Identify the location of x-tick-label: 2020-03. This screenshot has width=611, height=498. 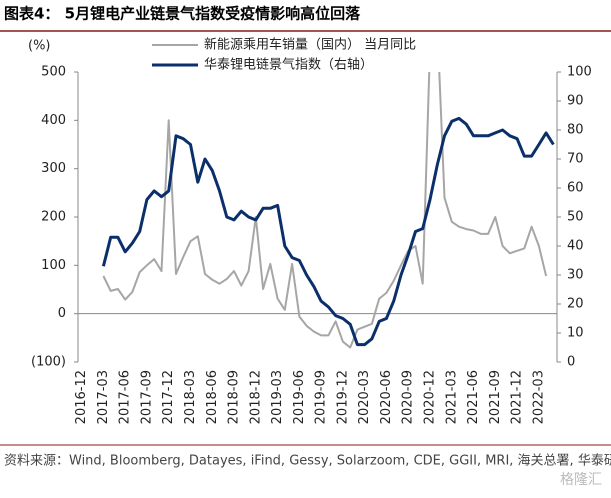
(364, 397).